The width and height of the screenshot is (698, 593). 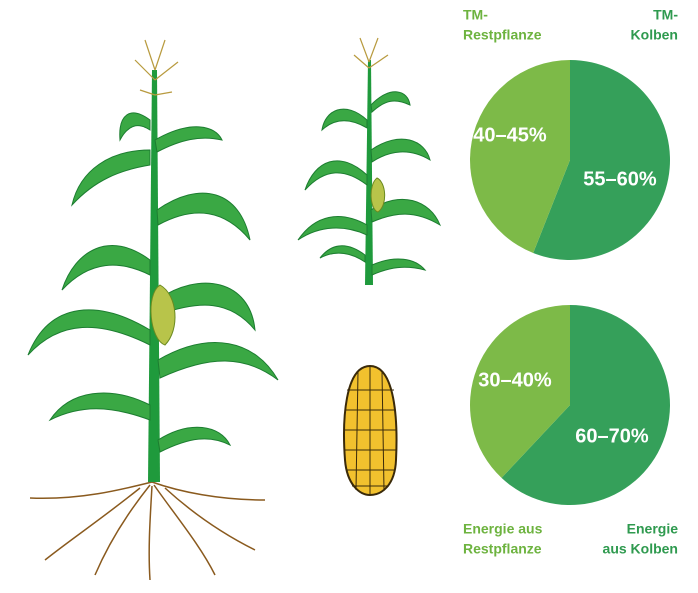 I want to click on category-label: aus Kolben, so click(x=640, y=549).